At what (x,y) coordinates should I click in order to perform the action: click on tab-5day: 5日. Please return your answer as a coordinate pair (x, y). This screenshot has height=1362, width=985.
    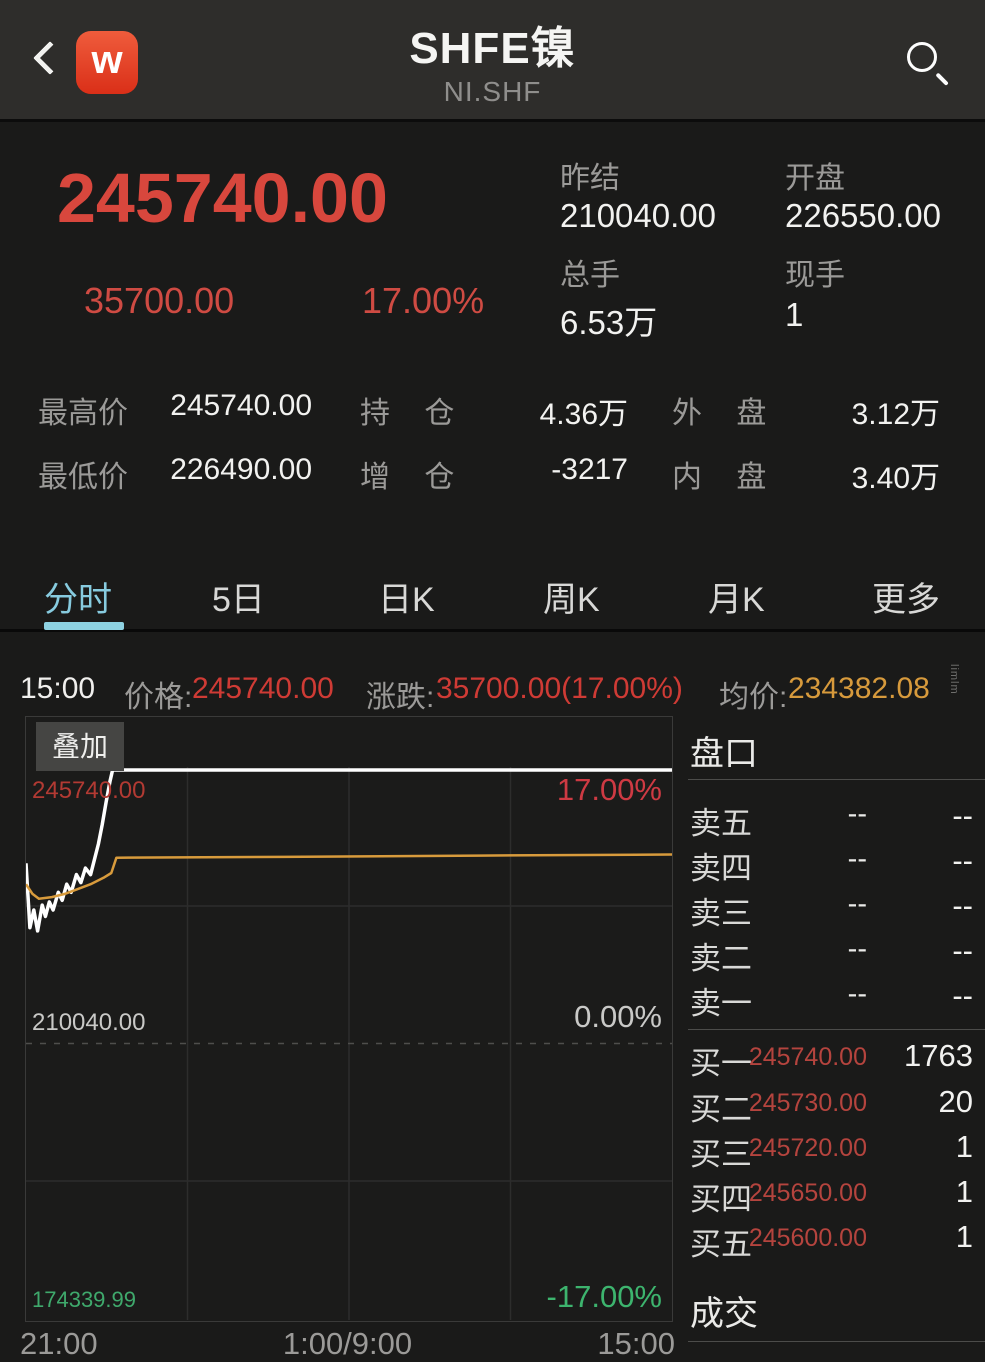
    Looking at the image, I should click on (238, 600).